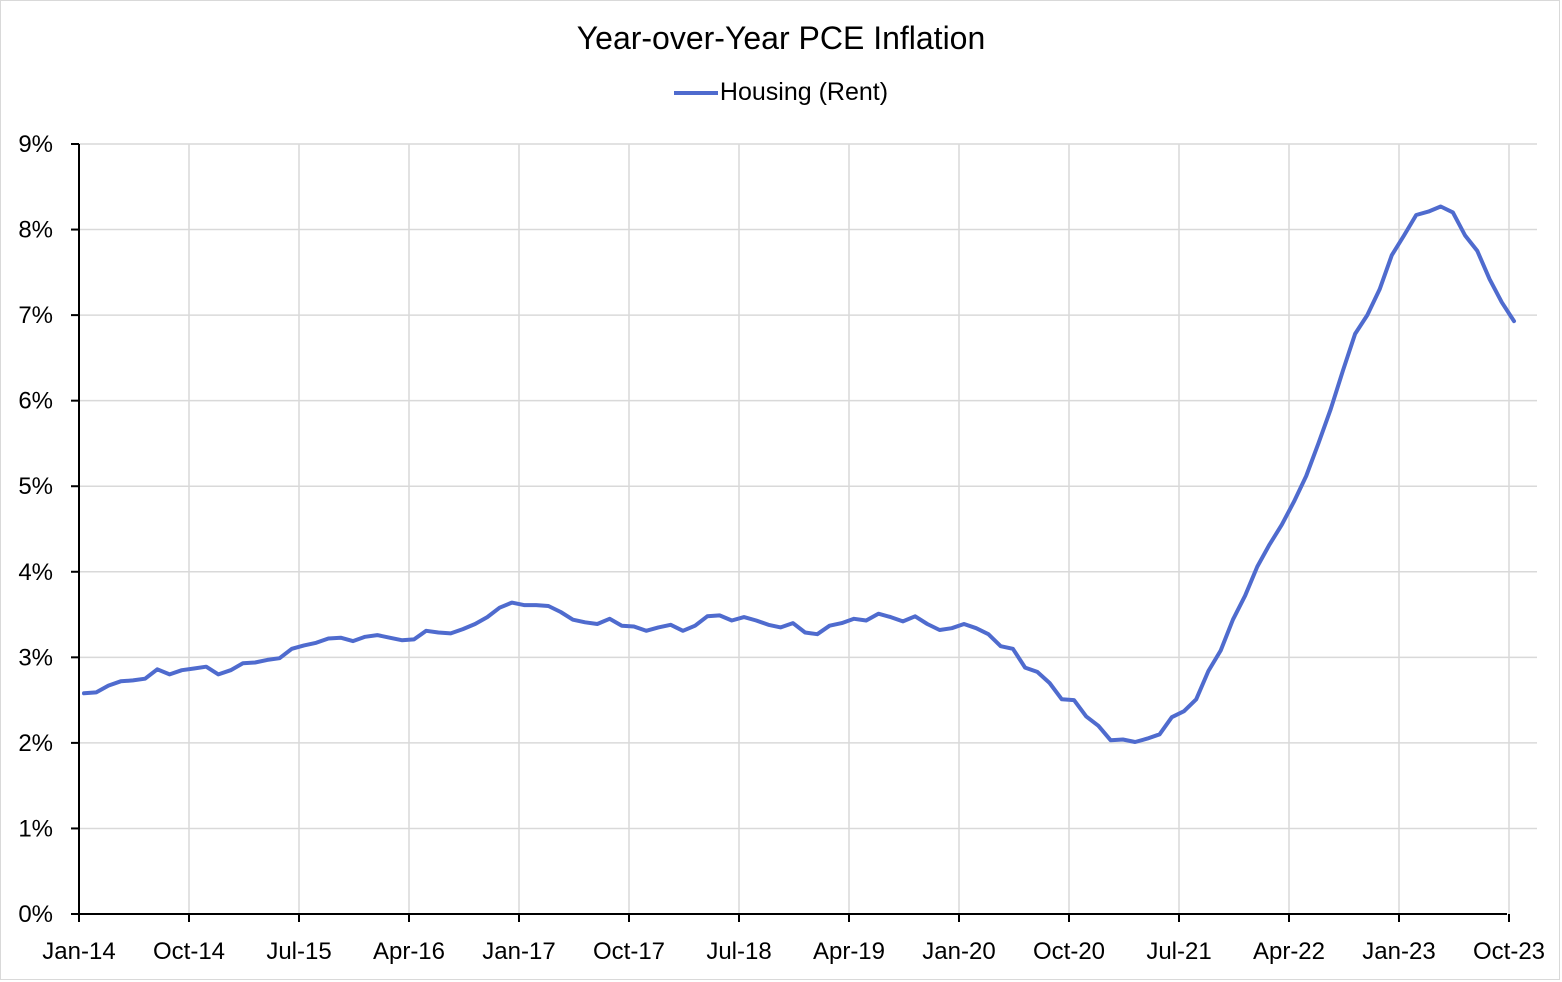 Image resolution: width=1562 pixels, height=982 pixels. What do you see at coordinates (35, 315) in the screenshot?
I see `y-tick-label: 7%` at bounding box center [35, 315].